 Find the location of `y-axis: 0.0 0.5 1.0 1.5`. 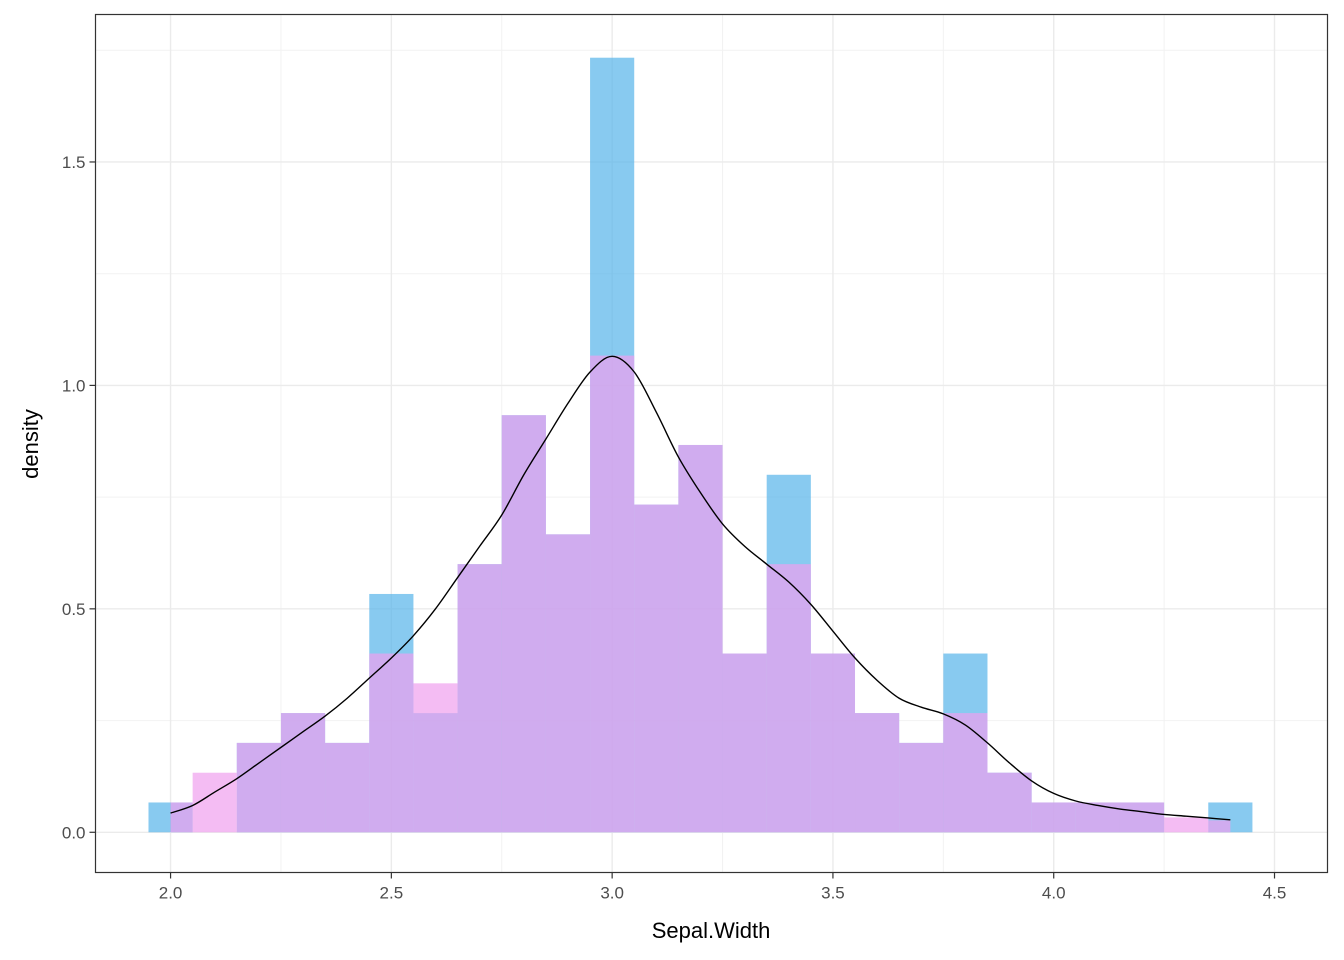

y-axis: 0.0 0.5 1.0 1.5 is located at coordinates (79, 497).